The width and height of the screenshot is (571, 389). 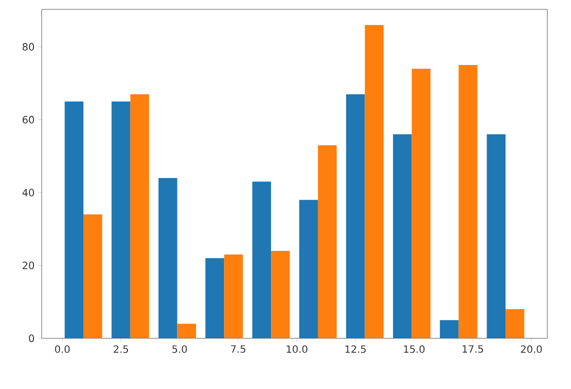 What do you see at coordinates (297, 349) in the screenshot?
I see `x-tick-label: 10.0` at bounding box center [297, 349].